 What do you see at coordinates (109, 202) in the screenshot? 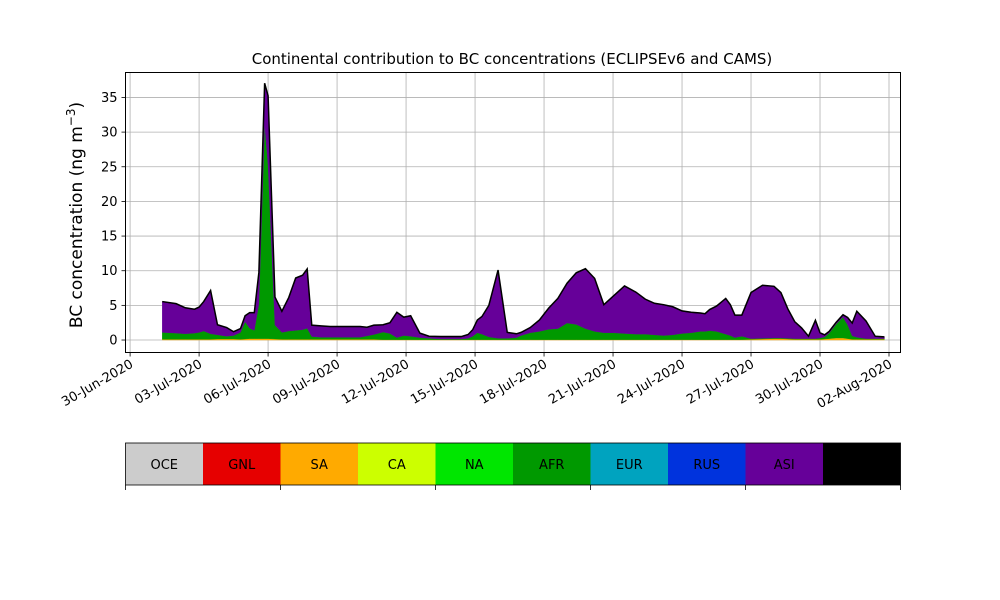
I see `y-tick-label: 20` at bounding box center [109, 202].